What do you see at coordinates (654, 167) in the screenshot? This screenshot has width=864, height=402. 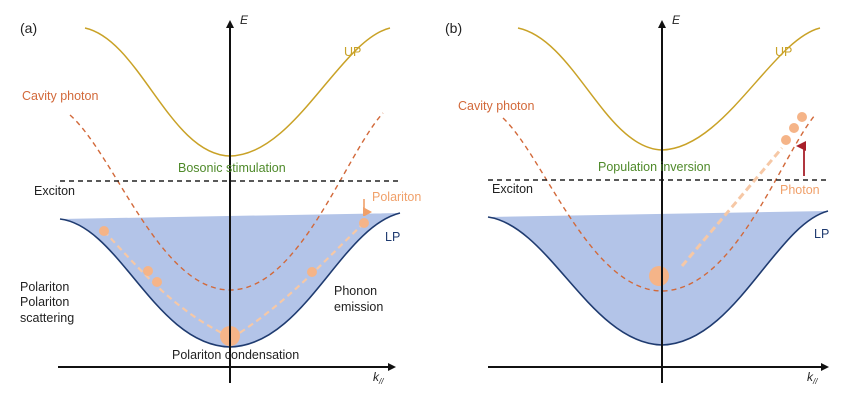 I see `panel-b-population-inversion-label: Population inversion` at bounding box center [654, 167].